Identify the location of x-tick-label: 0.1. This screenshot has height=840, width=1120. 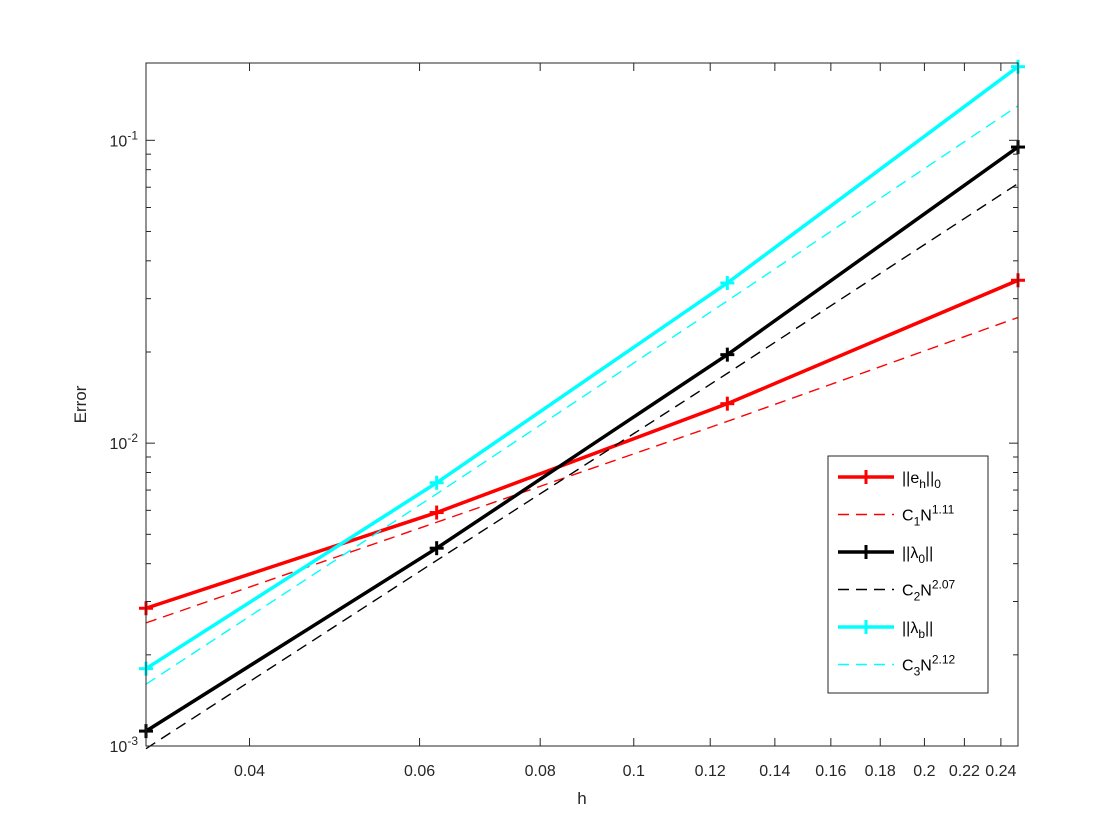
(634, 771).